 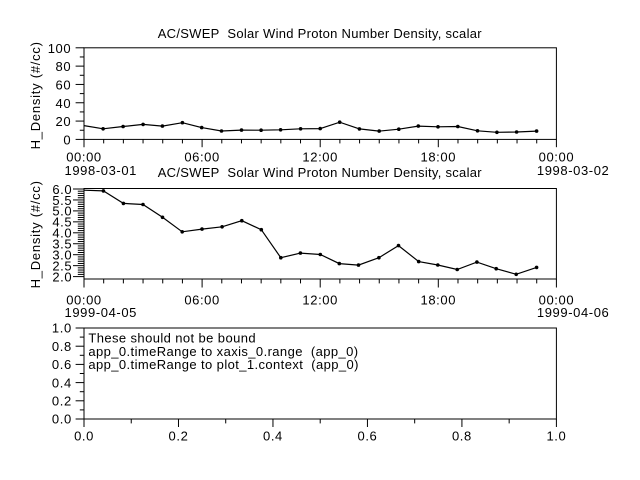 I want to click on svg-text: 2.0, so click(x=62, y=276).